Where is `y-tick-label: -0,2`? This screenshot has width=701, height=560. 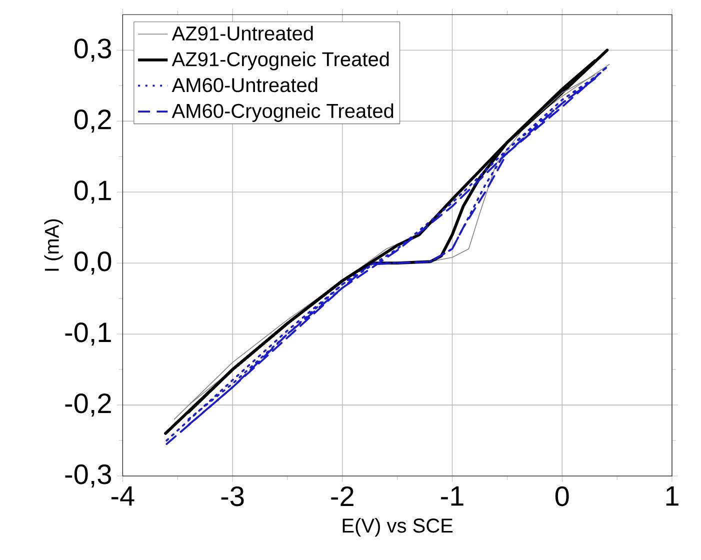
y-tick-label: -0,2 is located at coordinates (88, 405).